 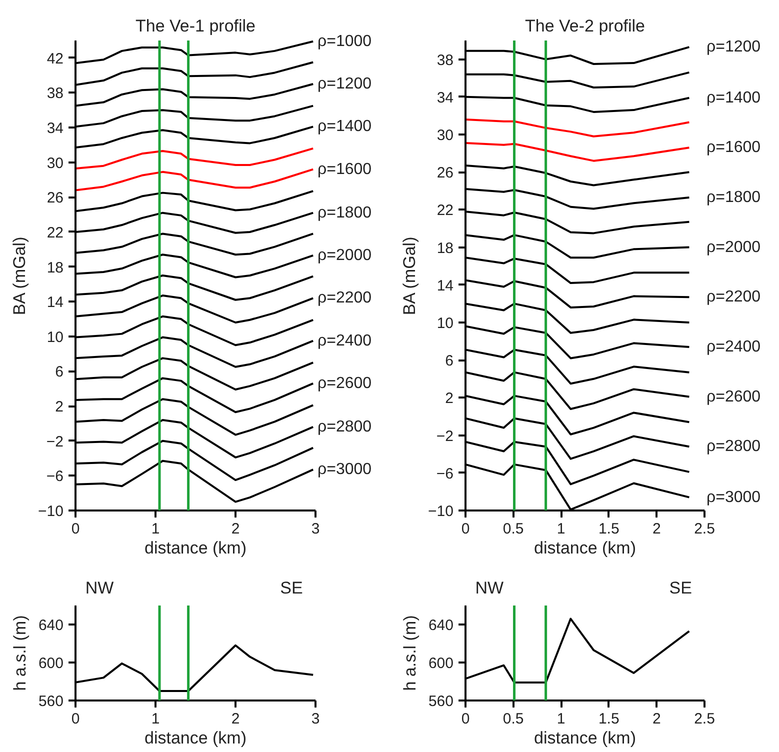 What do you see at coordinates (345, 41) in the screenshot?
I see `series-label: ρ=1000` at bounding box center [345, 41].